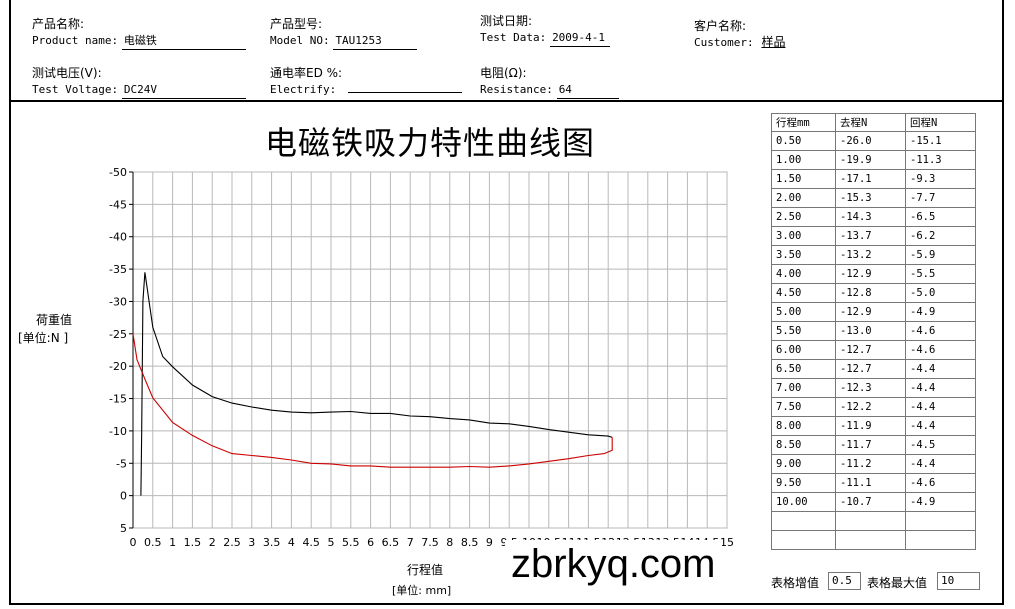 The image size is (1015, 609). Describe the element at coordinates (870, 198) in the screenshot. I see `table-cell-forward: -15.3` at that location.